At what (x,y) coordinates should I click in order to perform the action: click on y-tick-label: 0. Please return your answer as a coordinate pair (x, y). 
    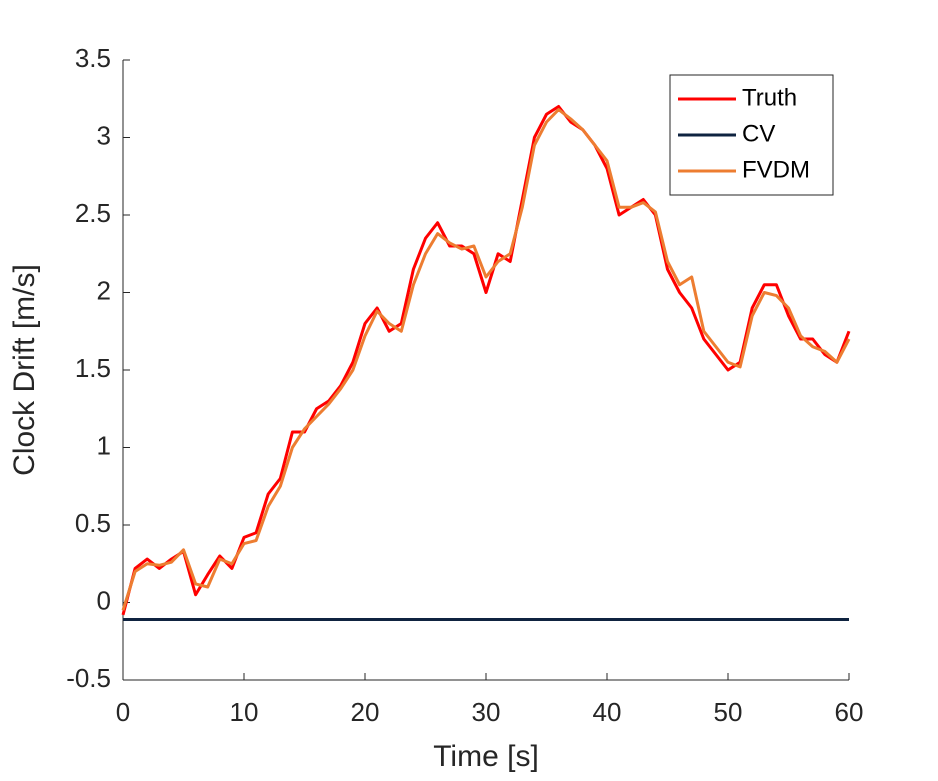
    Looking at the image, I should click on (104, 600).